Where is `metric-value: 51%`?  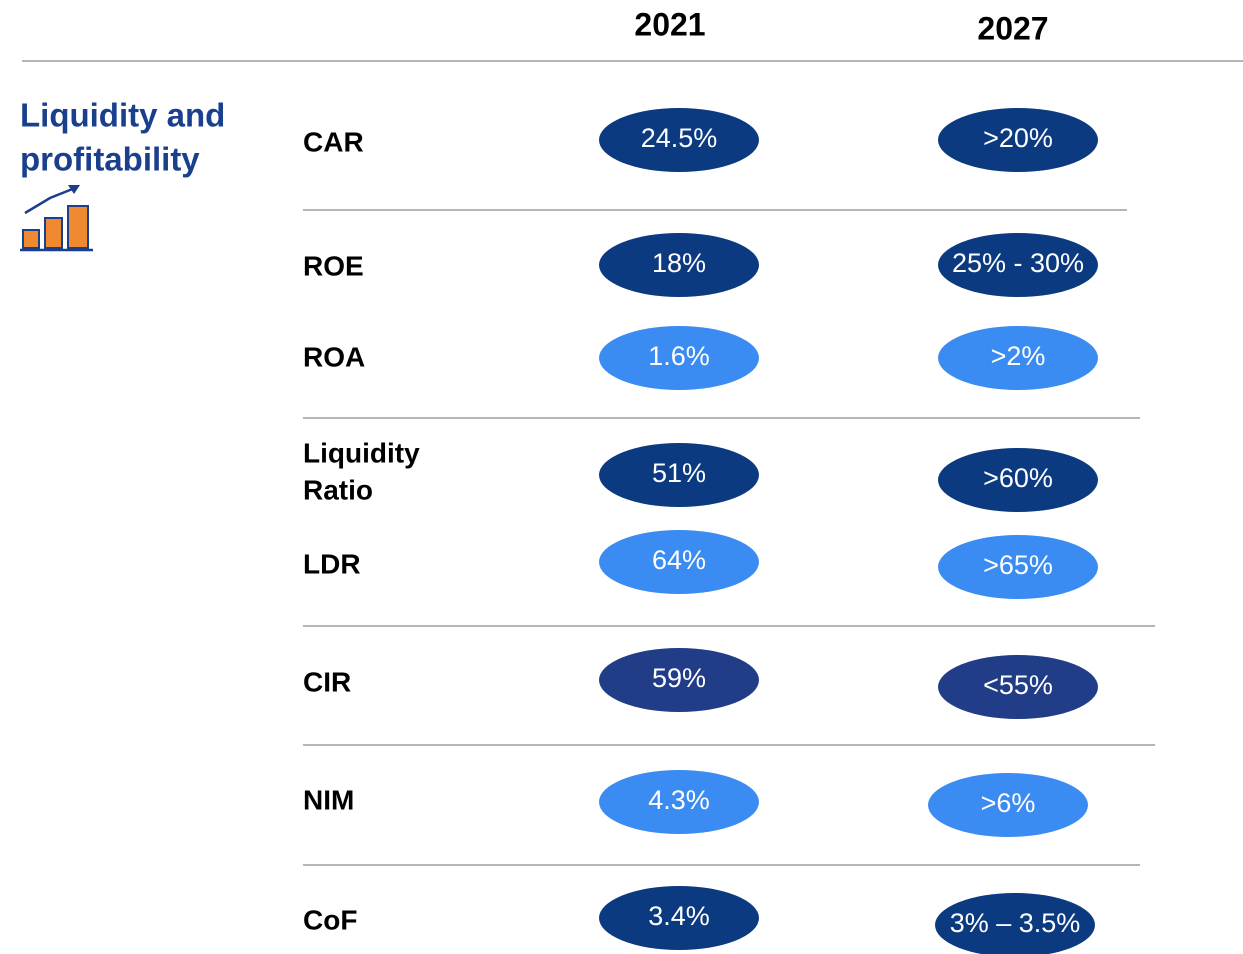 metric-value: 51% is located at coordinates (679, 473).